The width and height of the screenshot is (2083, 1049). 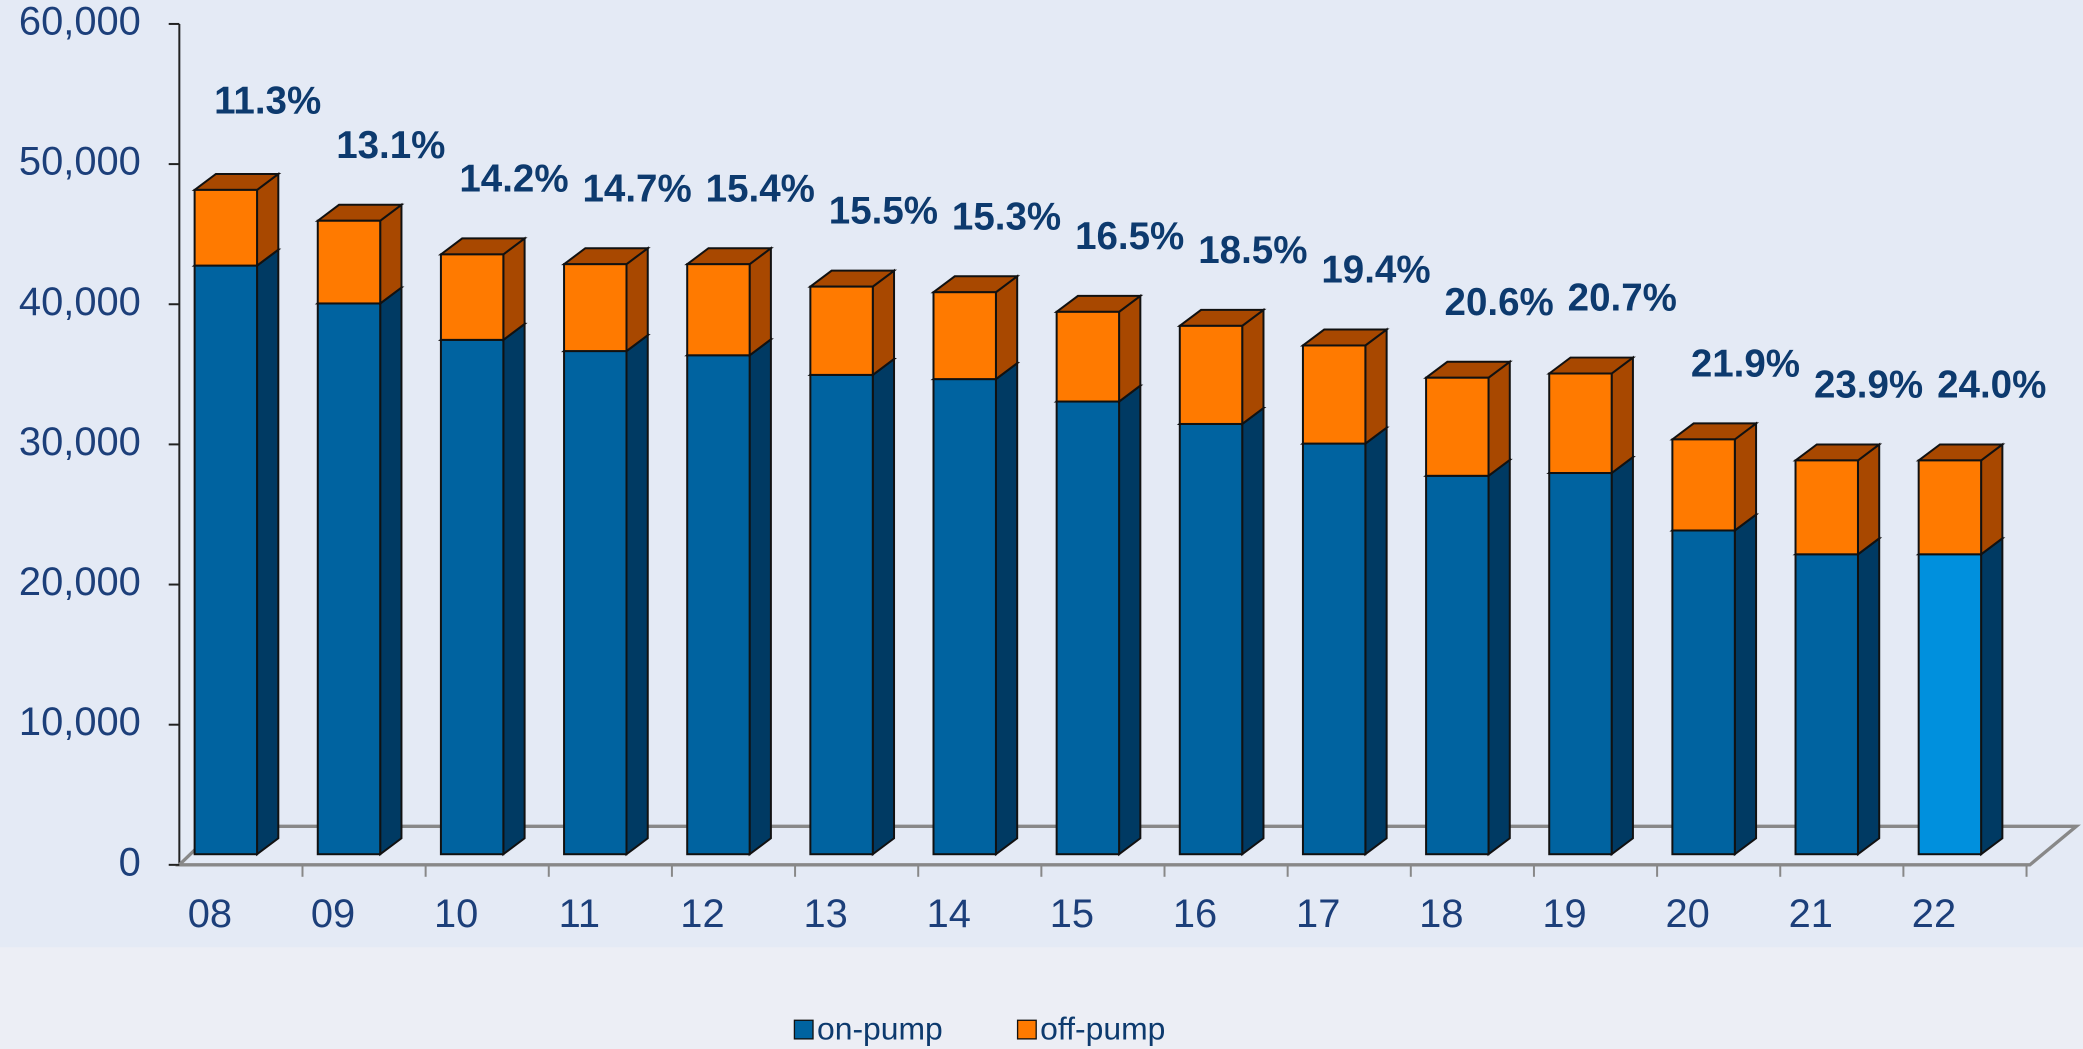 I want to click on y-tick-label: 10,000, so click(x=80, y=722).